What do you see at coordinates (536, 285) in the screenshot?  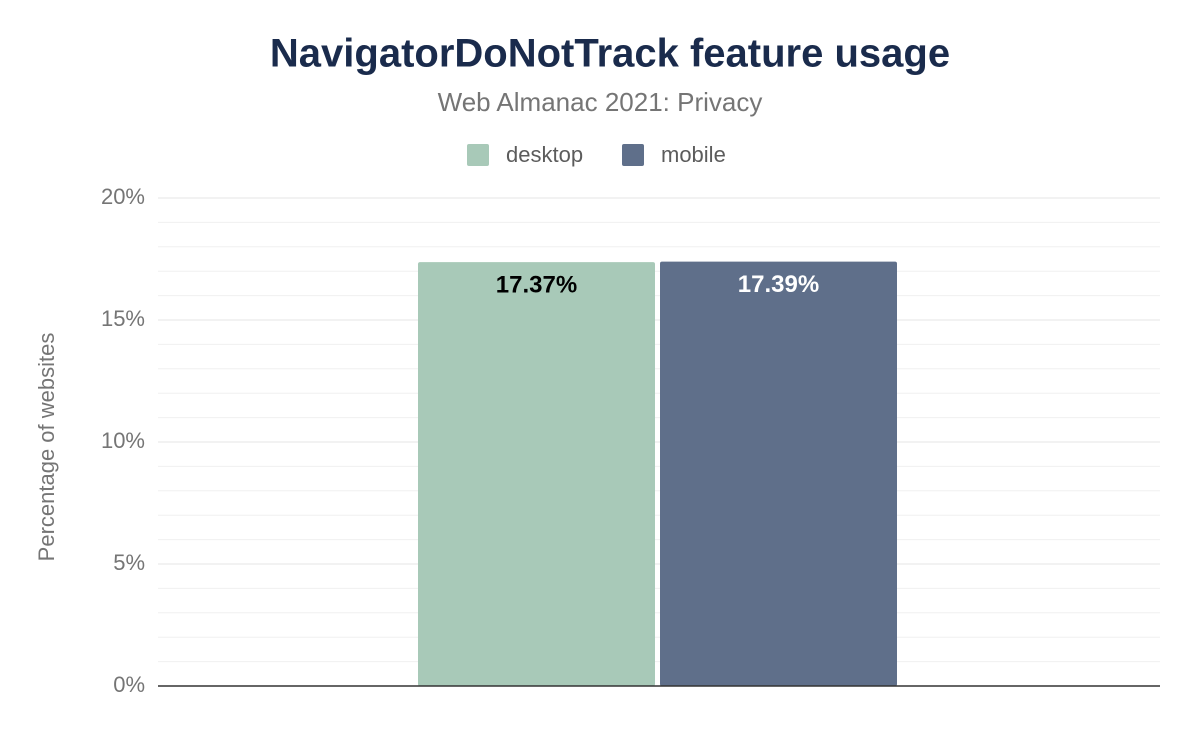 I see `value-label: 17.37%` at bounding box center [536, 285].